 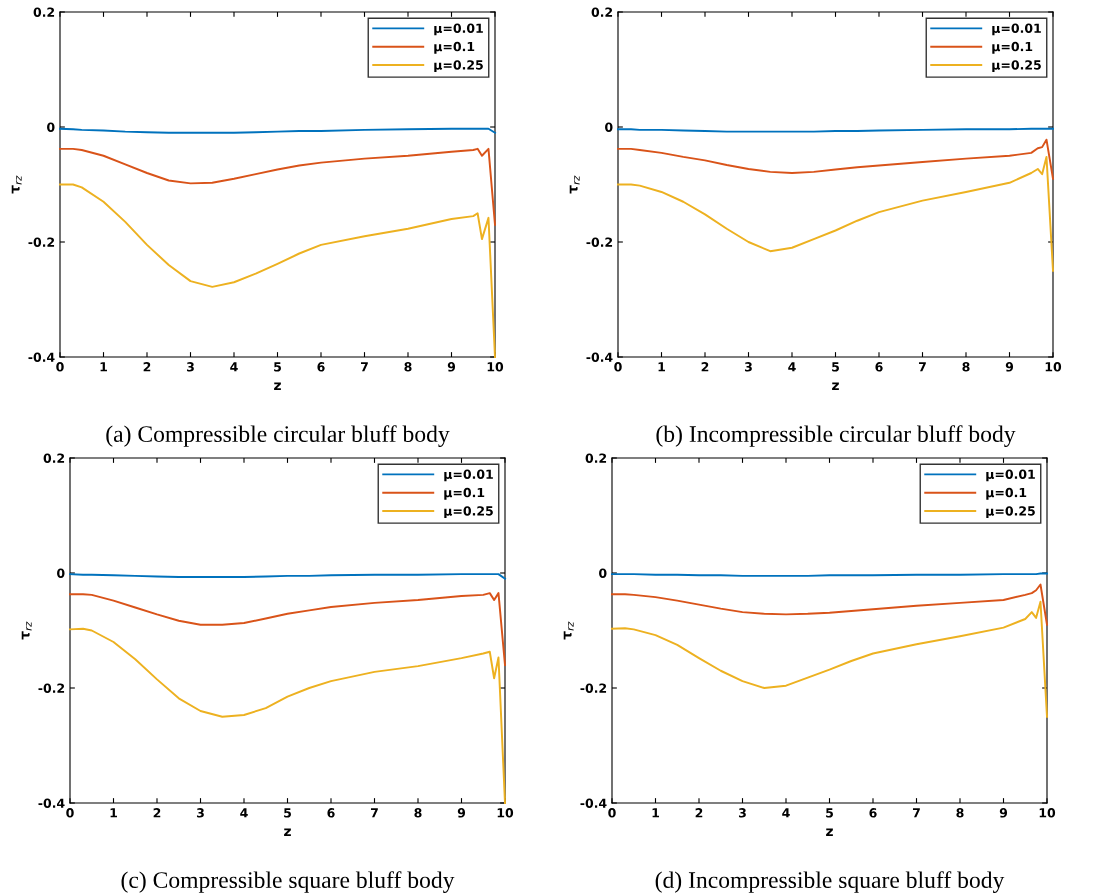 What do you see at coordinates (288, 882) in the screenshot?
I see `text: (c) Compressible square bluff body` at bounding box center [288, 882].